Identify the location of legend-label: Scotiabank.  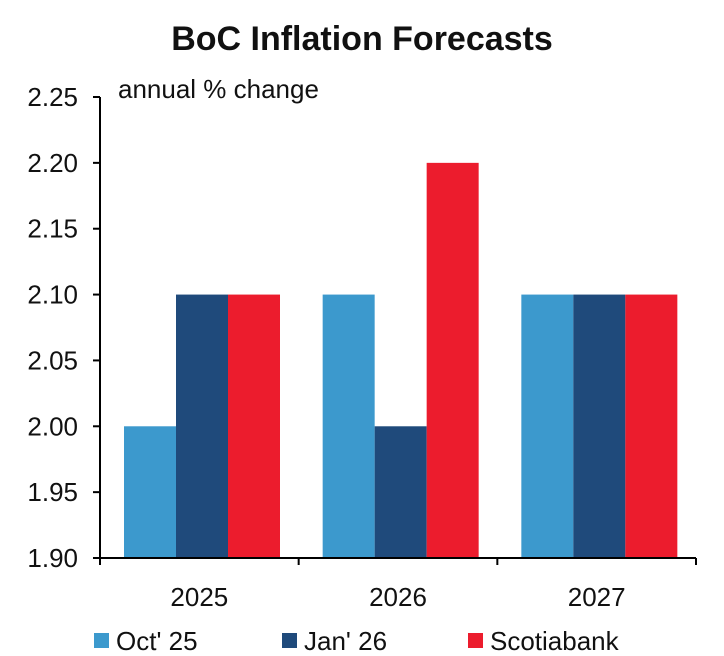
(555, 641).